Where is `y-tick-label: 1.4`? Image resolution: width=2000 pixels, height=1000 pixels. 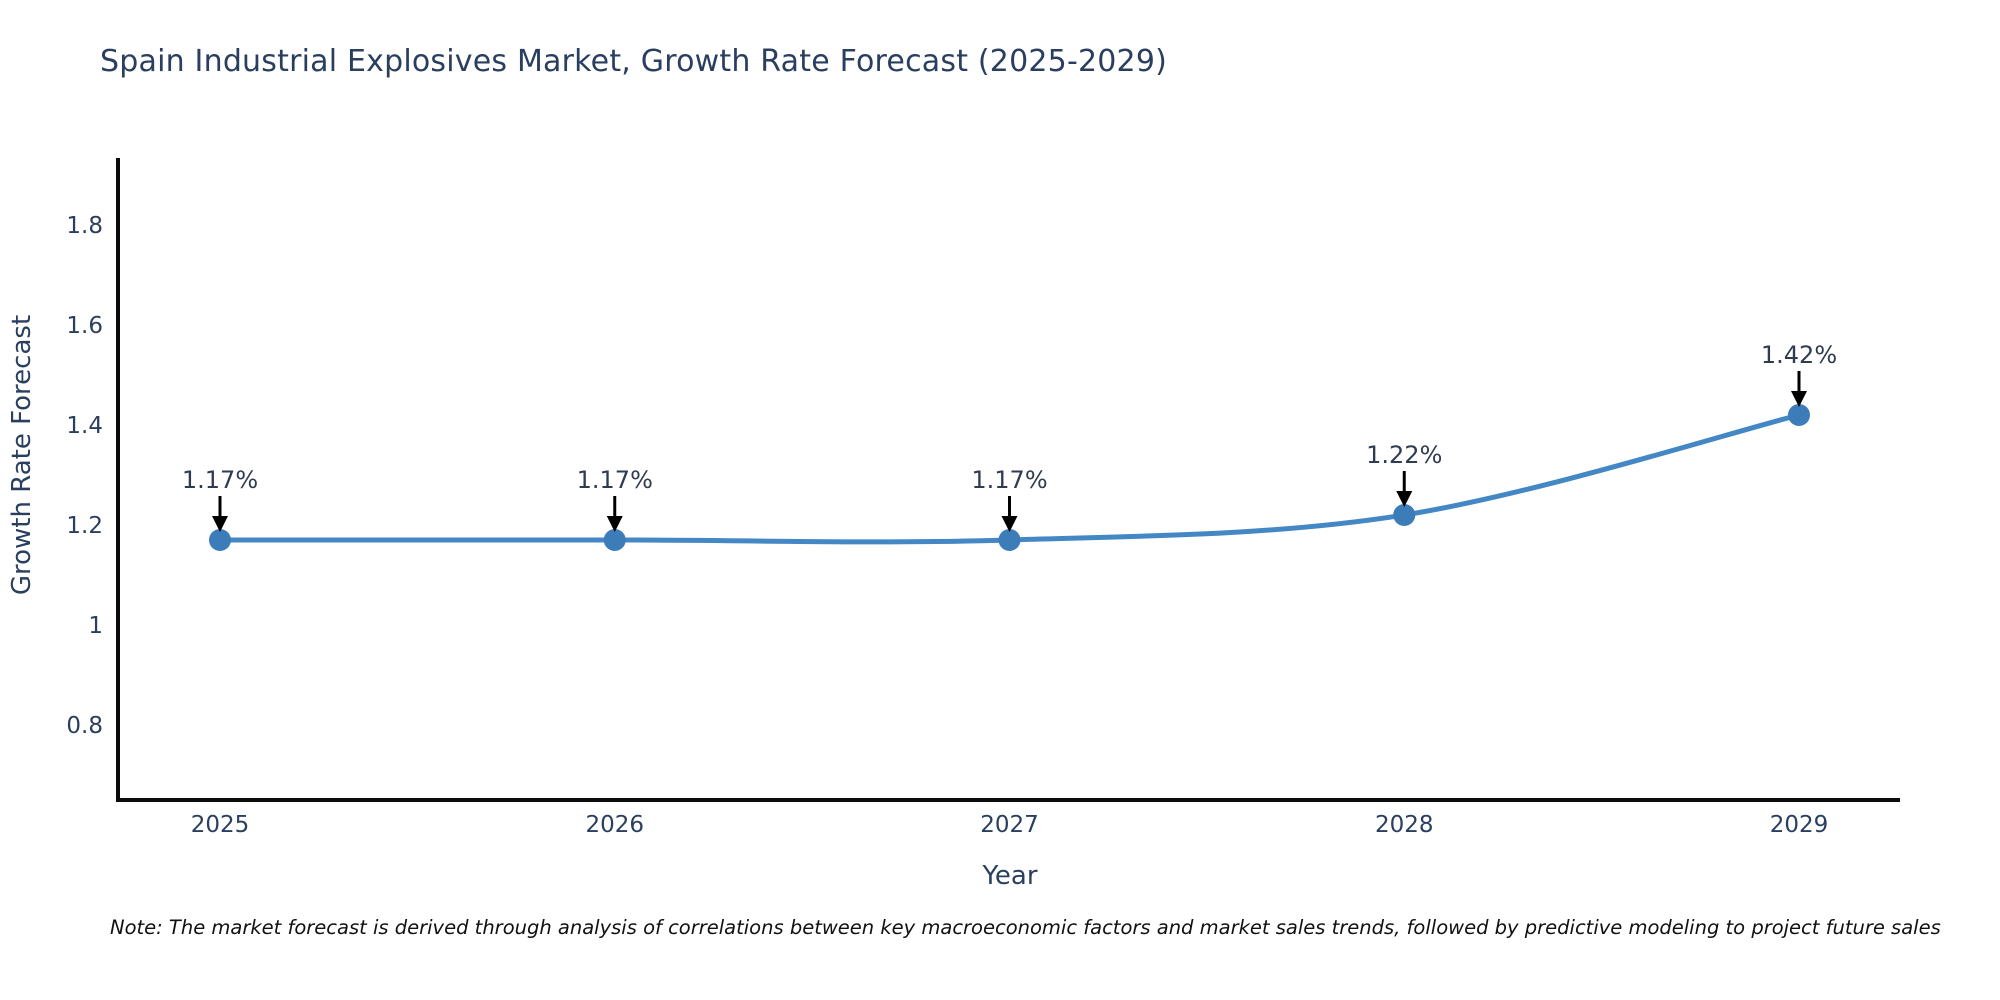
y-tick-label: 1.4 is located at coordinates (84, 426).